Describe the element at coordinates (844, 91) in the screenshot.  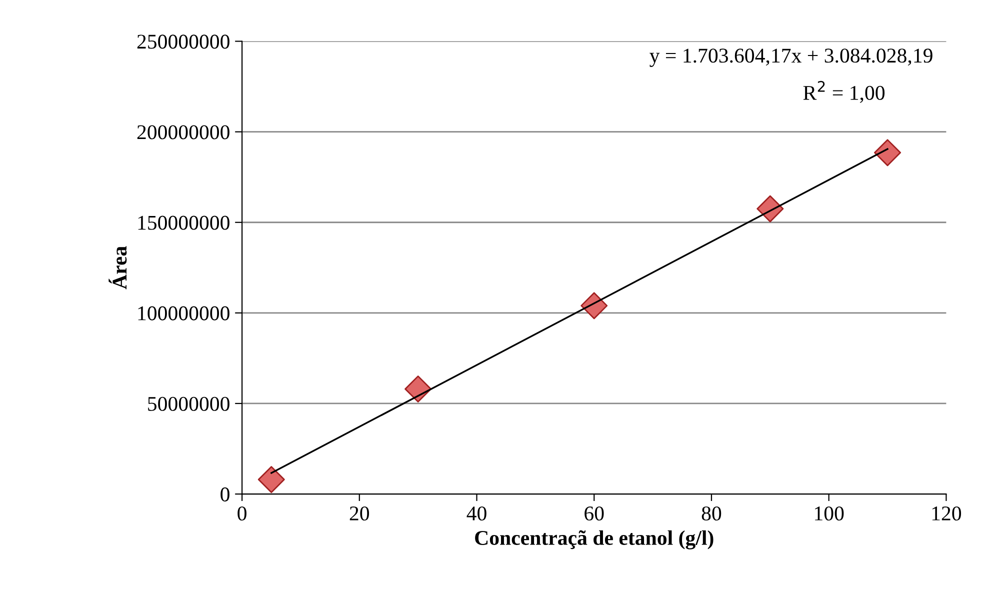
I see `annotation: R$^{2}$ = 1,00` at that location.